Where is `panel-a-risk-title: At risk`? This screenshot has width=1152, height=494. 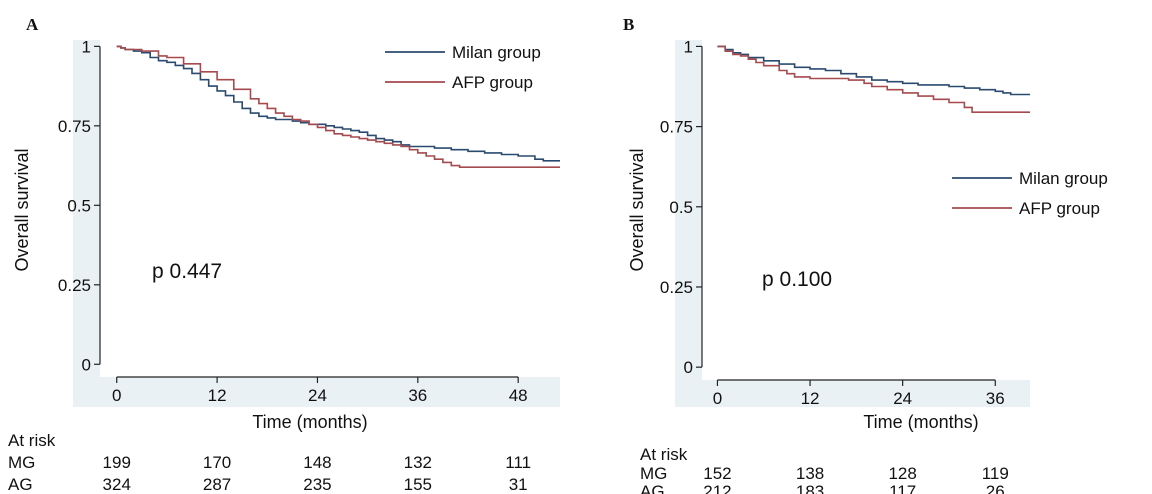 panel-a-risk-title: At risk is located at coordinates (32, 440).